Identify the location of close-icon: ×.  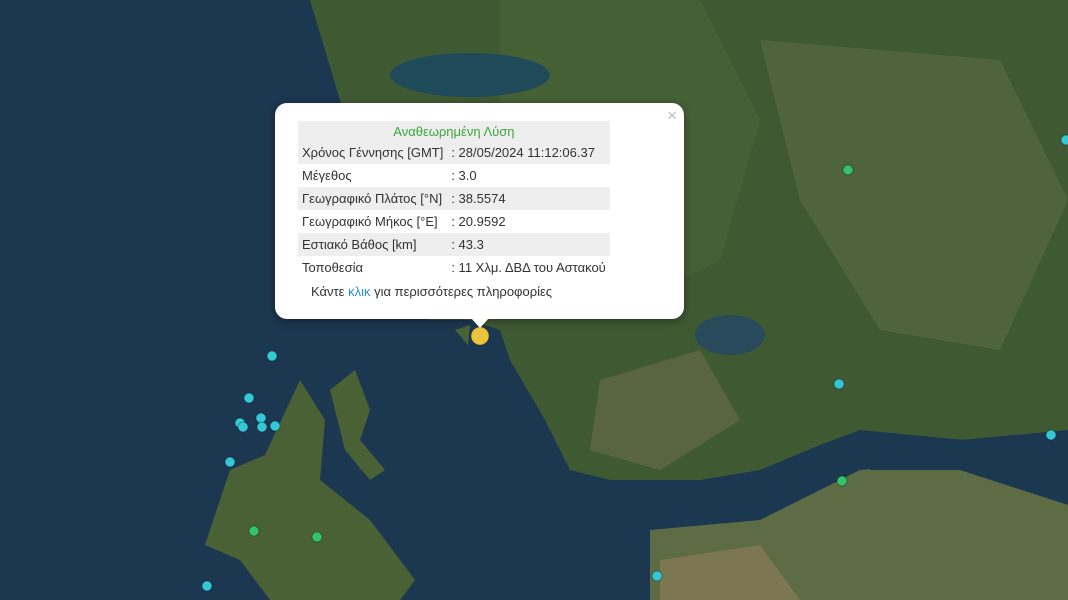
(672, 115).